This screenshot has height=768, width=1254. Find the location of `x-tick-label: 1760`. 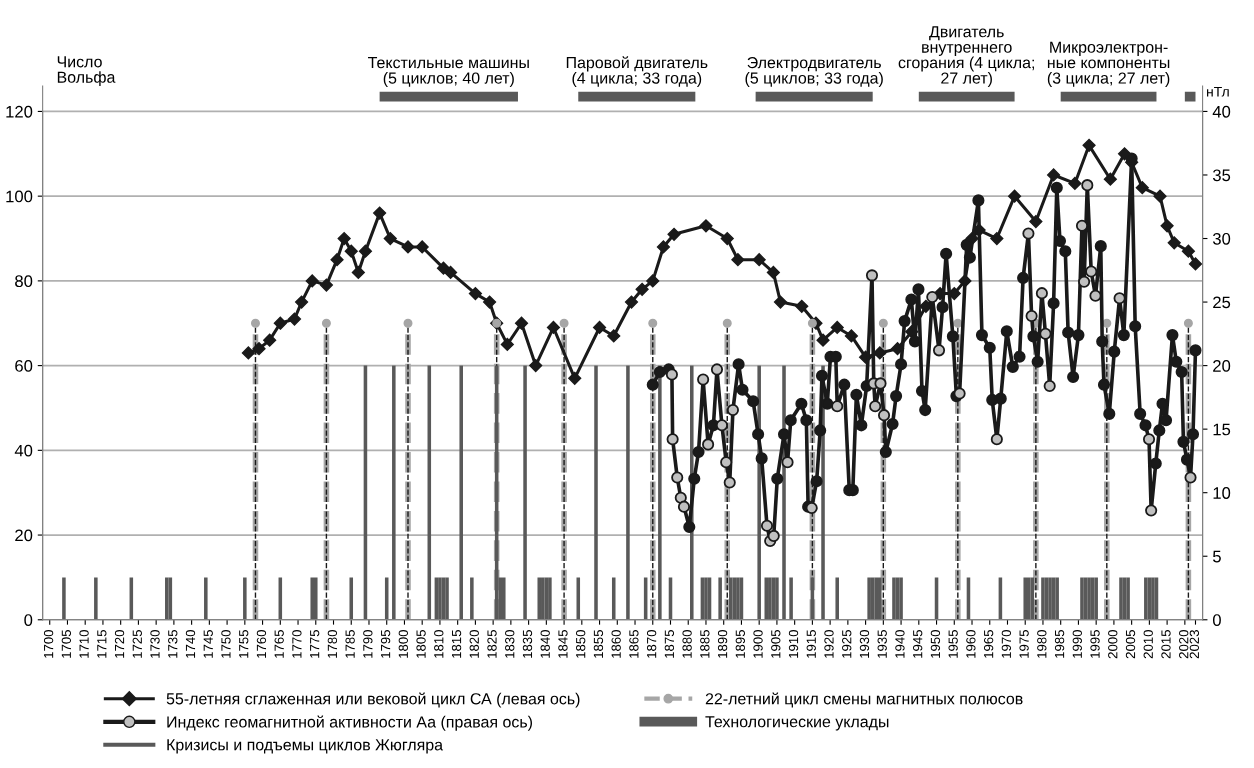

x-tick-label: 1760 is located at coordinates (261, 644).